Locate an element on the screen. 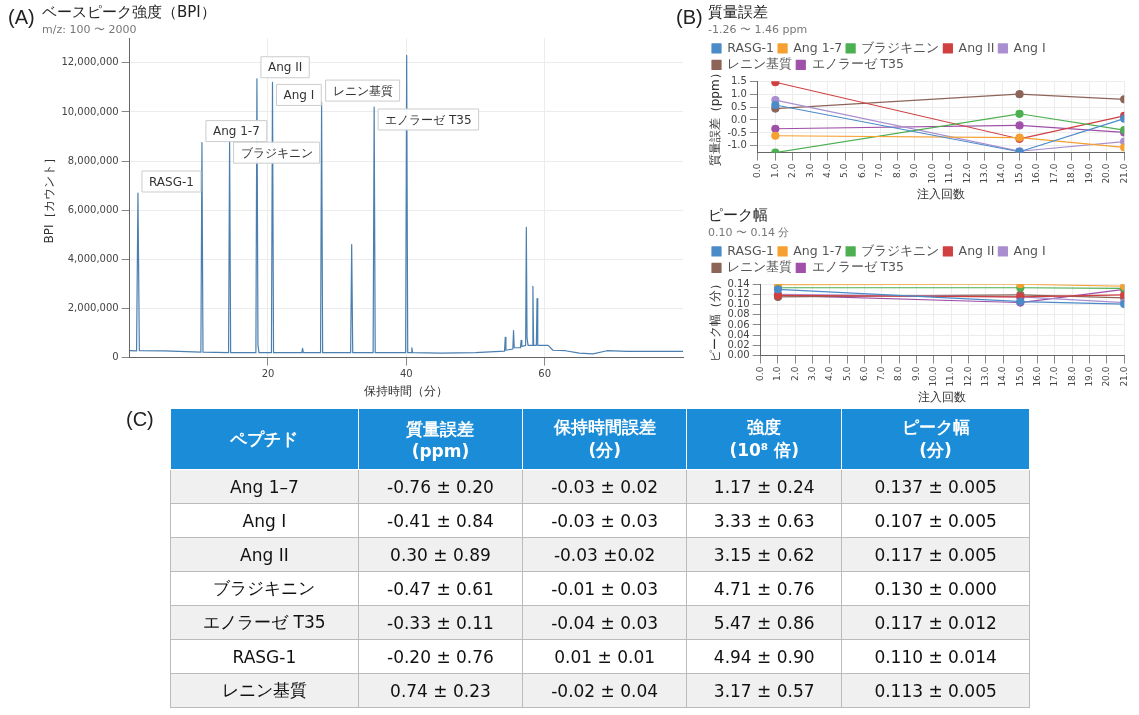  y-tick-label: 0.5 is located at coordinates (739, 106).